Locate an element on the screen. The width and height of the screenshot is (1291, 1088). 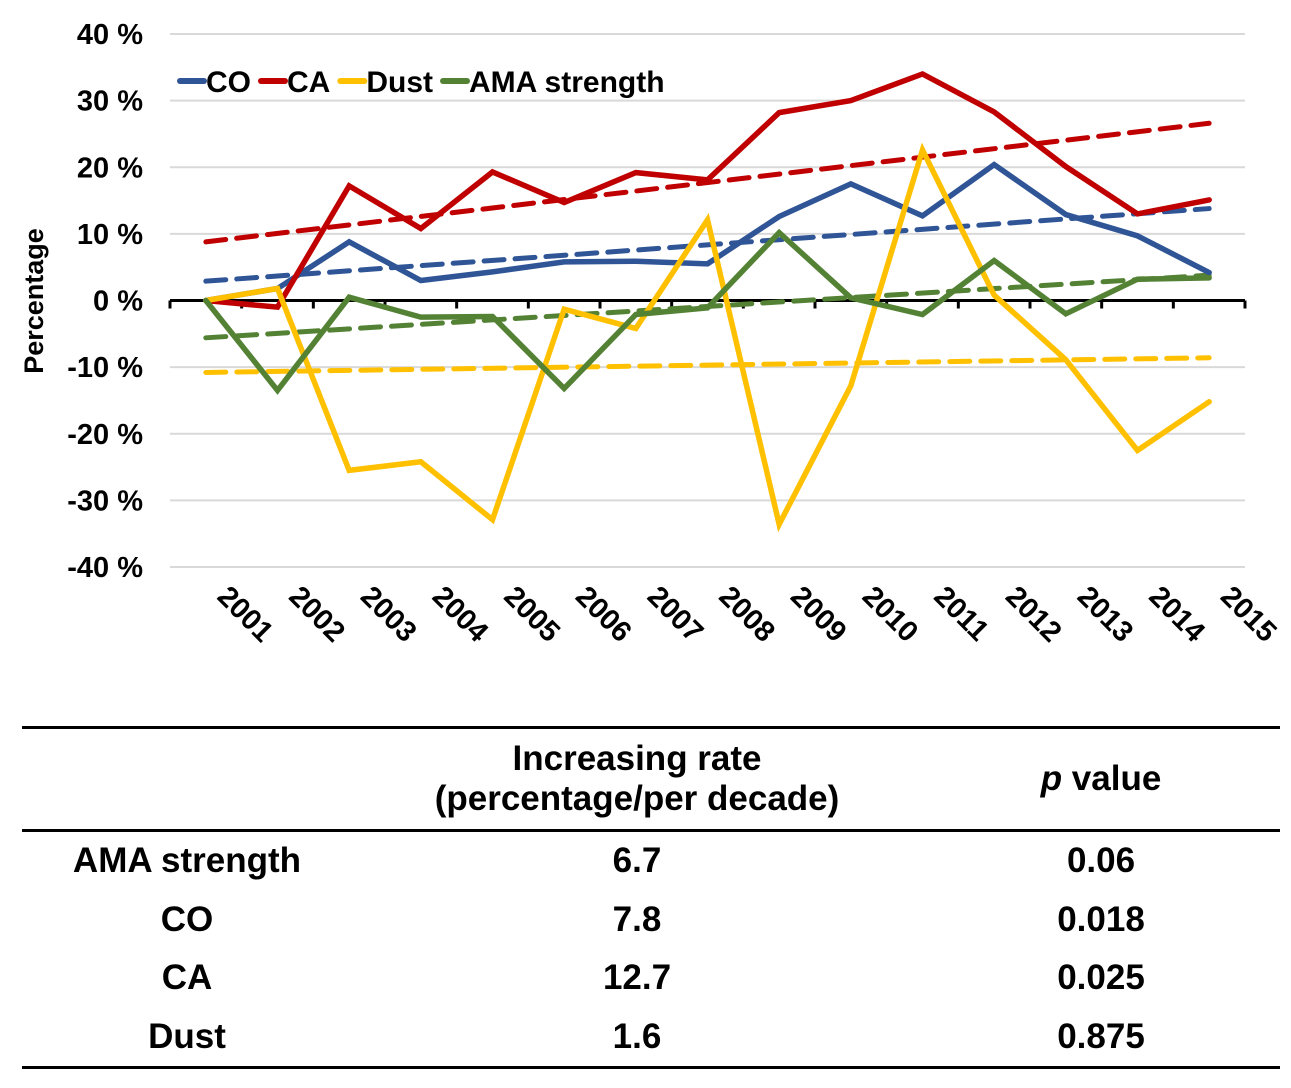
row-rate: 6.7 is located at coordinates (637, 861).